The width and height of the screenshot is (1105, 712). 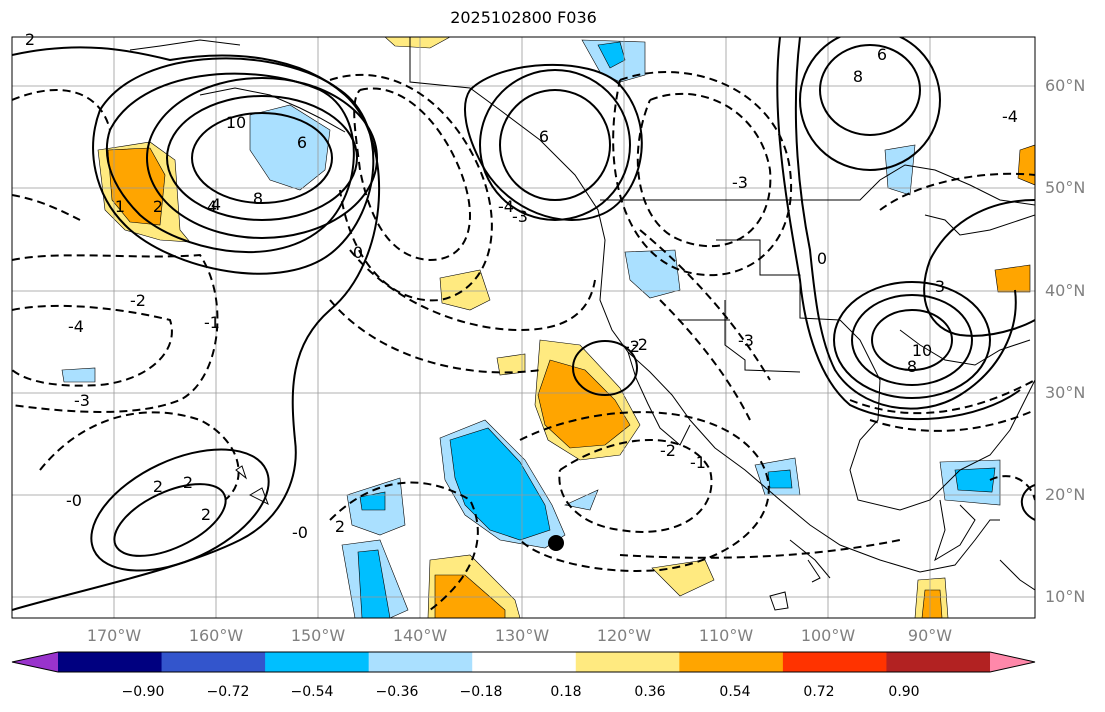 I want to click on lon-label-150w: 150°W, so click(x=318, y=635).